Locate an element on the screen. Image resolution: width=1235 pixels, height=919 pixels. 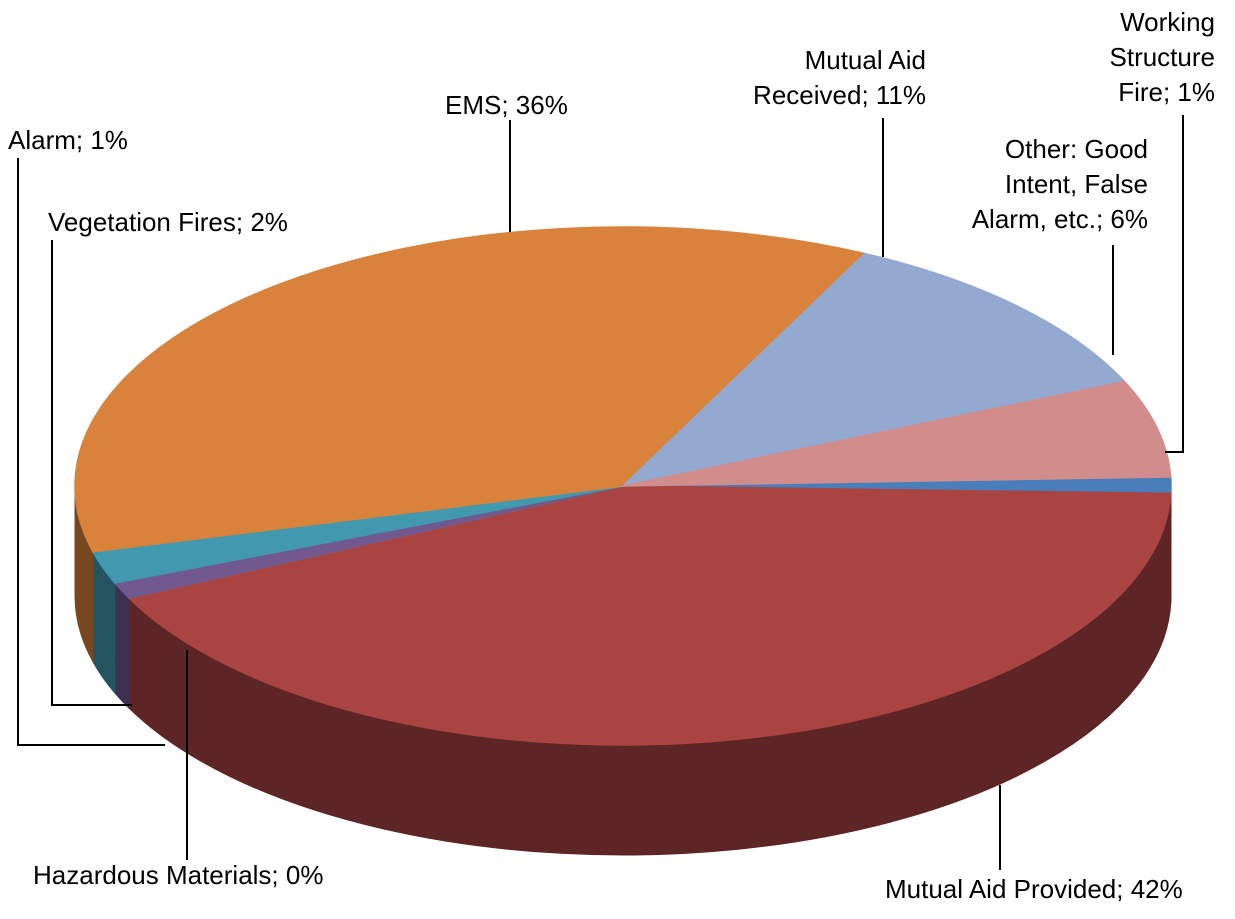
slice-label: Mutual Aid Received; 11% is located at coordinates (839, 77).